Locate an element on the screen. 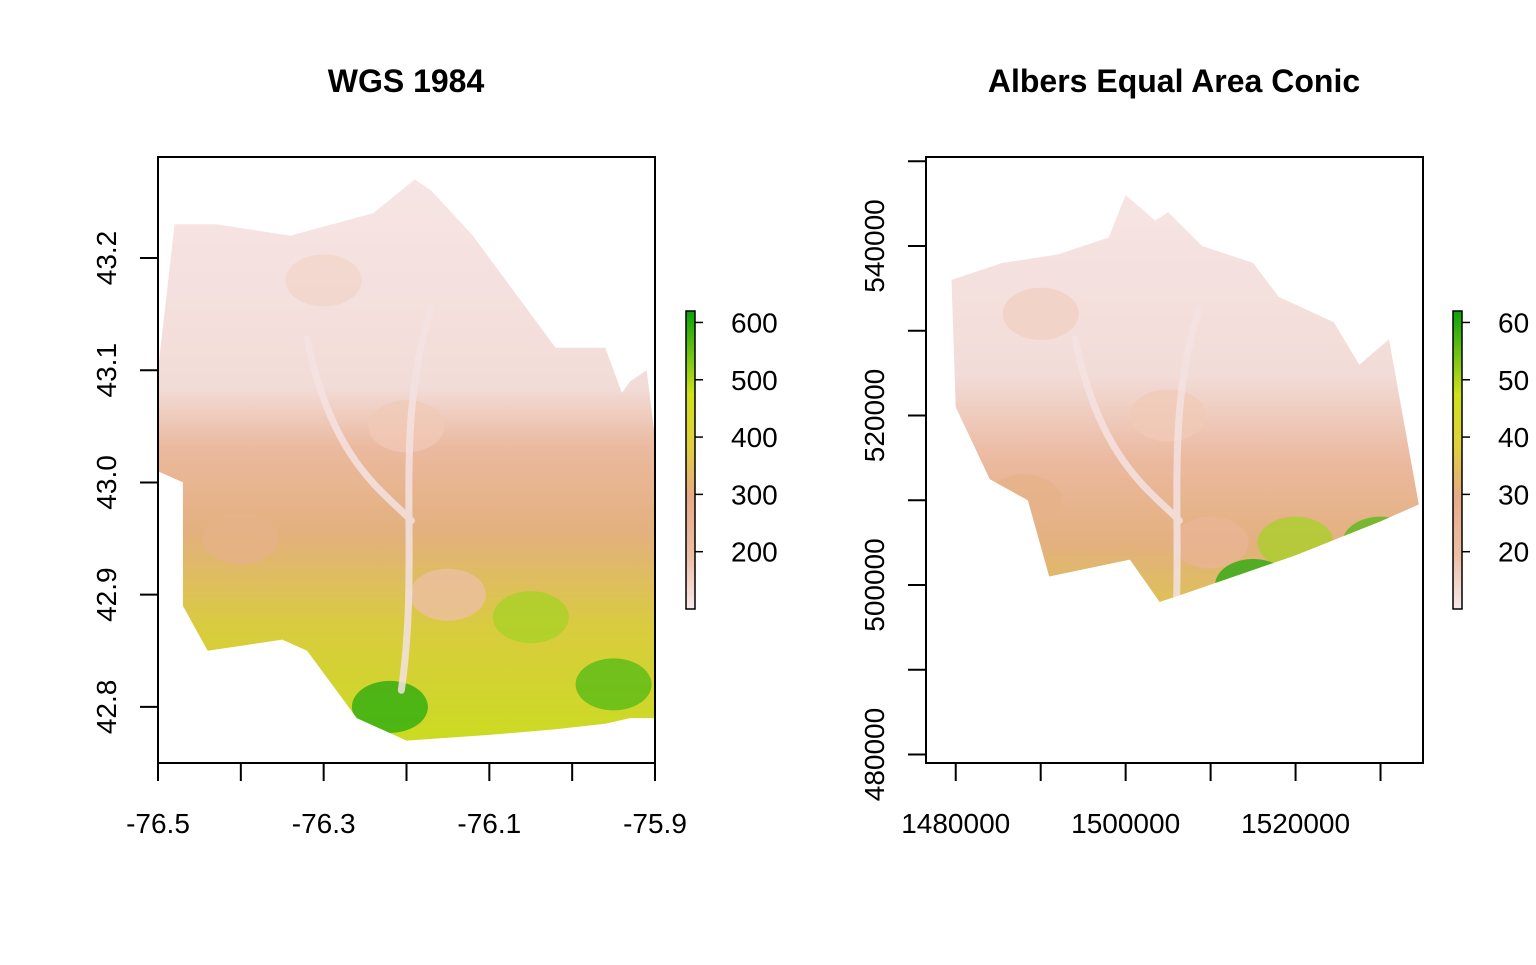  legend-tick-label: 30 is located at coordinates (1513, 494).